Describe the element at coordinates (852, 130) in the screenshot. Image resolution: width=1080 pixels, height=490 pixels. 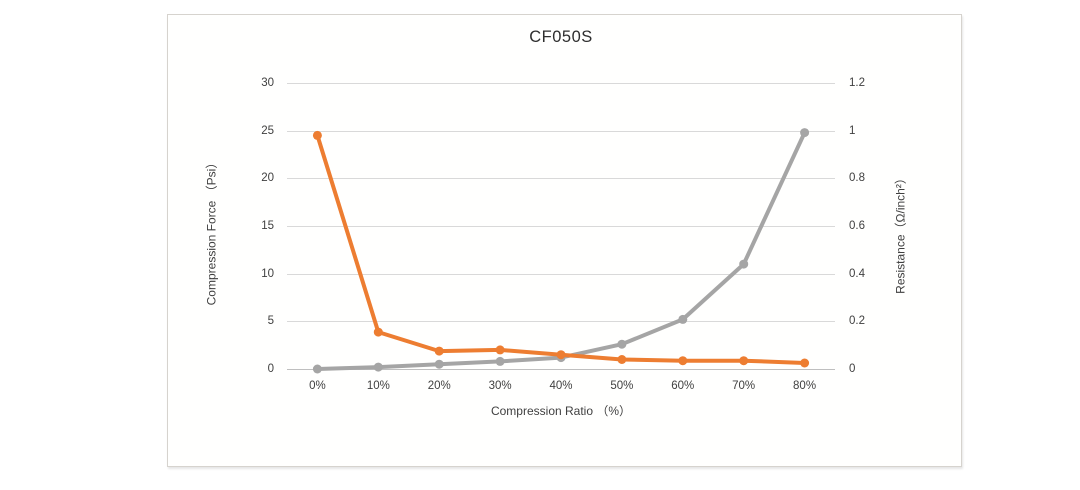
I see `y-right-tick-label: 1` at that location.